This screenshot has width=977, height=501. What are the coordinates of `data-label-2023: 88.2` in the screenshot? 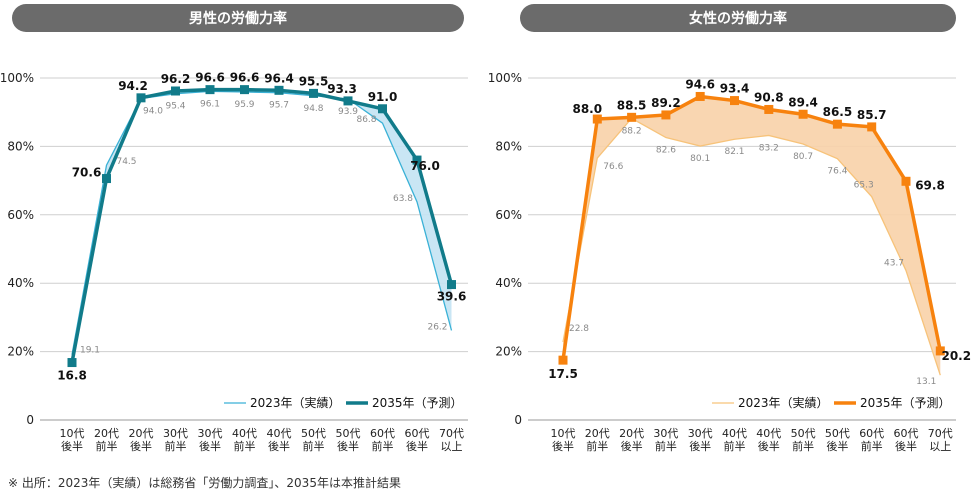 It's located at (632, 131).